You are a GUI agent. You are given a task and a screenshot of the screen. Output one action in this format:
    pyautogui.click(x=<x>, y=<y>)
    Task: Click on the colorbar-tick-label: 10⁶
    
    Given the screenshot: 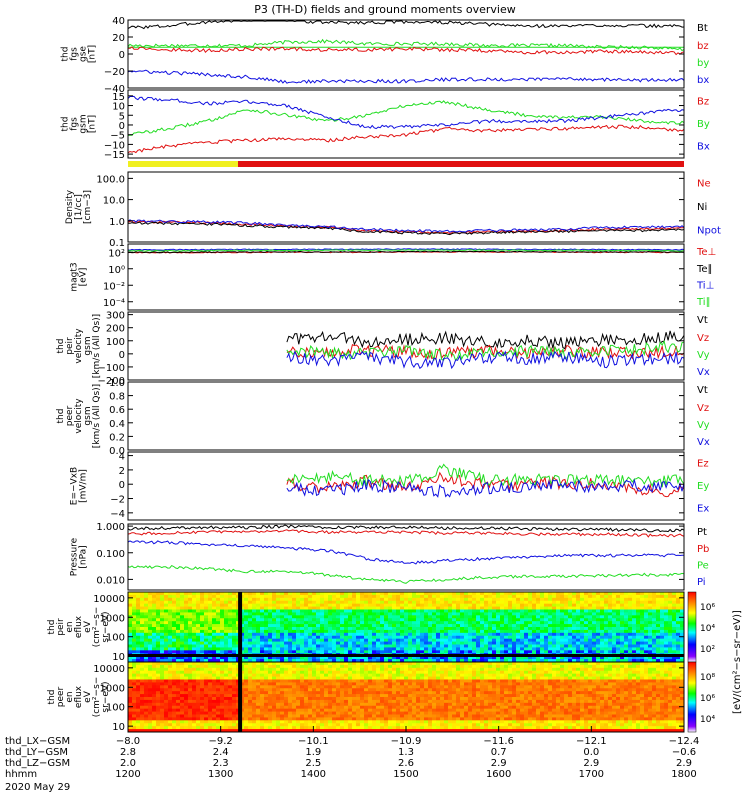 What is the action you would take?
    pyautogui.click(x=707, y=608)
    